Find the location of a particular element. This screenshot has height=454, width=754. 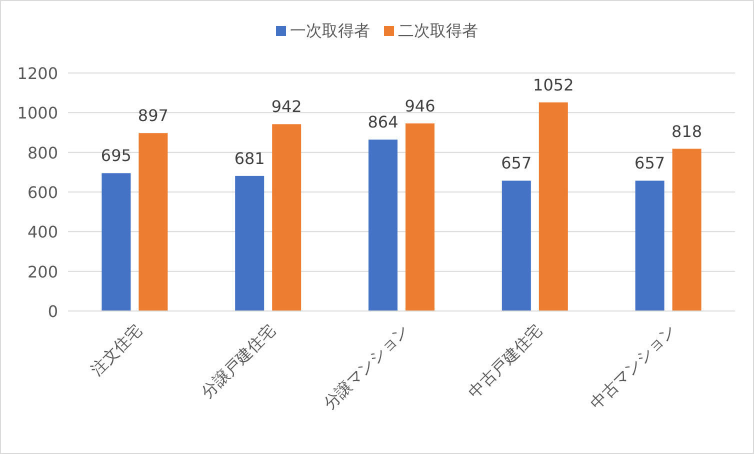

data-label: 681 is located at coordinates (249, 158).